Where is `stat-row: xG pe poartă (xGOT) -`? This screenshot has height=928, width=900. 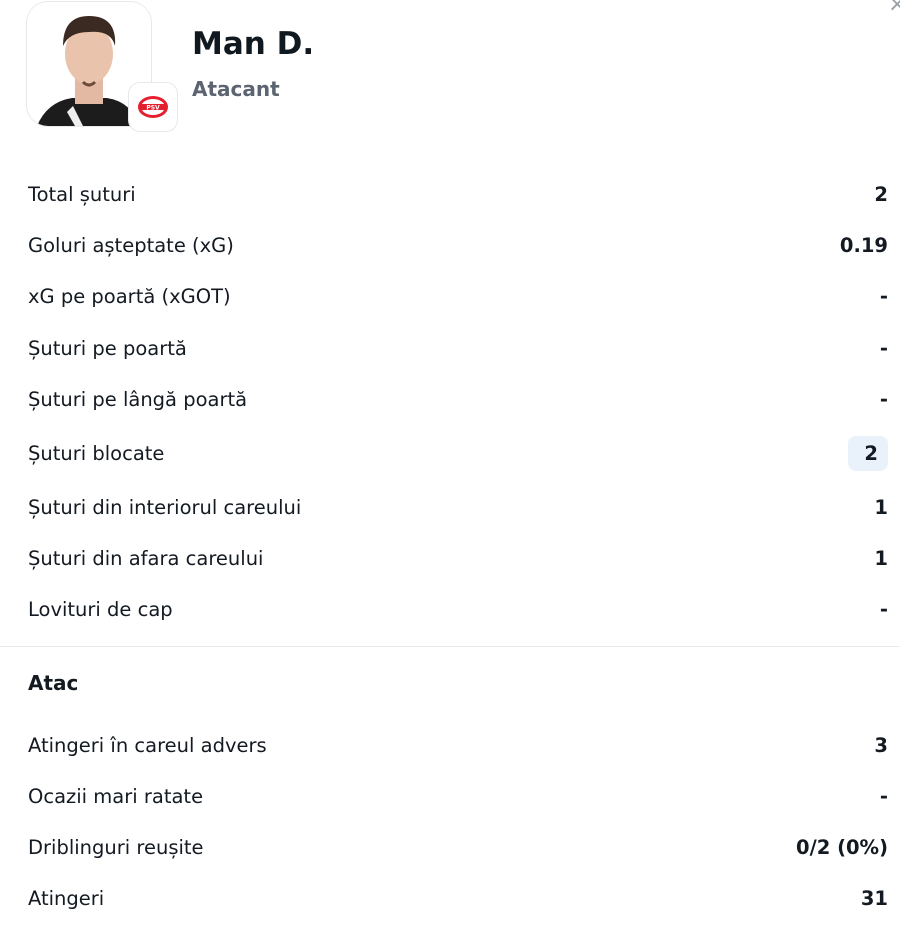 stat-row: xG pe poartă (xGOT) - is located at coordinates (458, 296).